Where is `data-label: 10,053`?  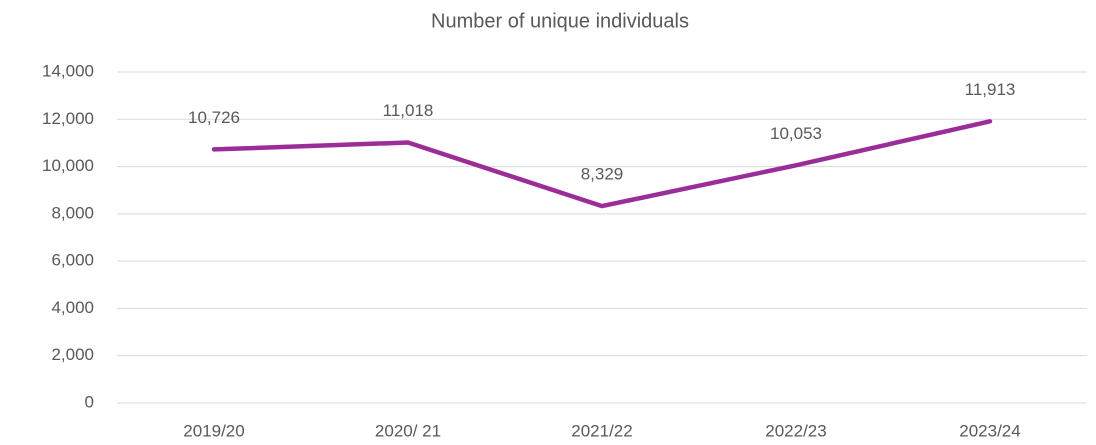 data-label: 10,053 is located at coordinates (796, 133).